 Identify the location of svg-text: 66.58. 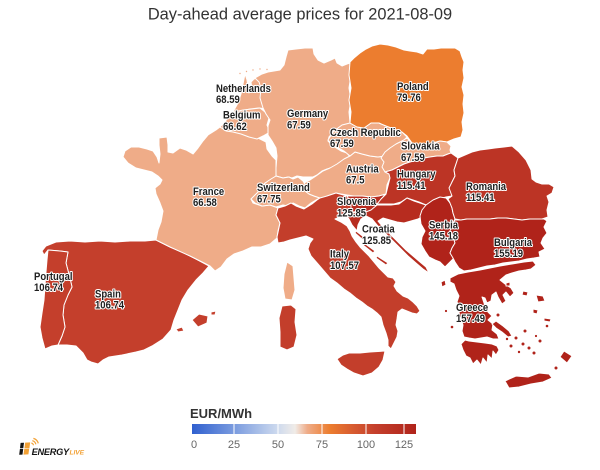
(205, 203).